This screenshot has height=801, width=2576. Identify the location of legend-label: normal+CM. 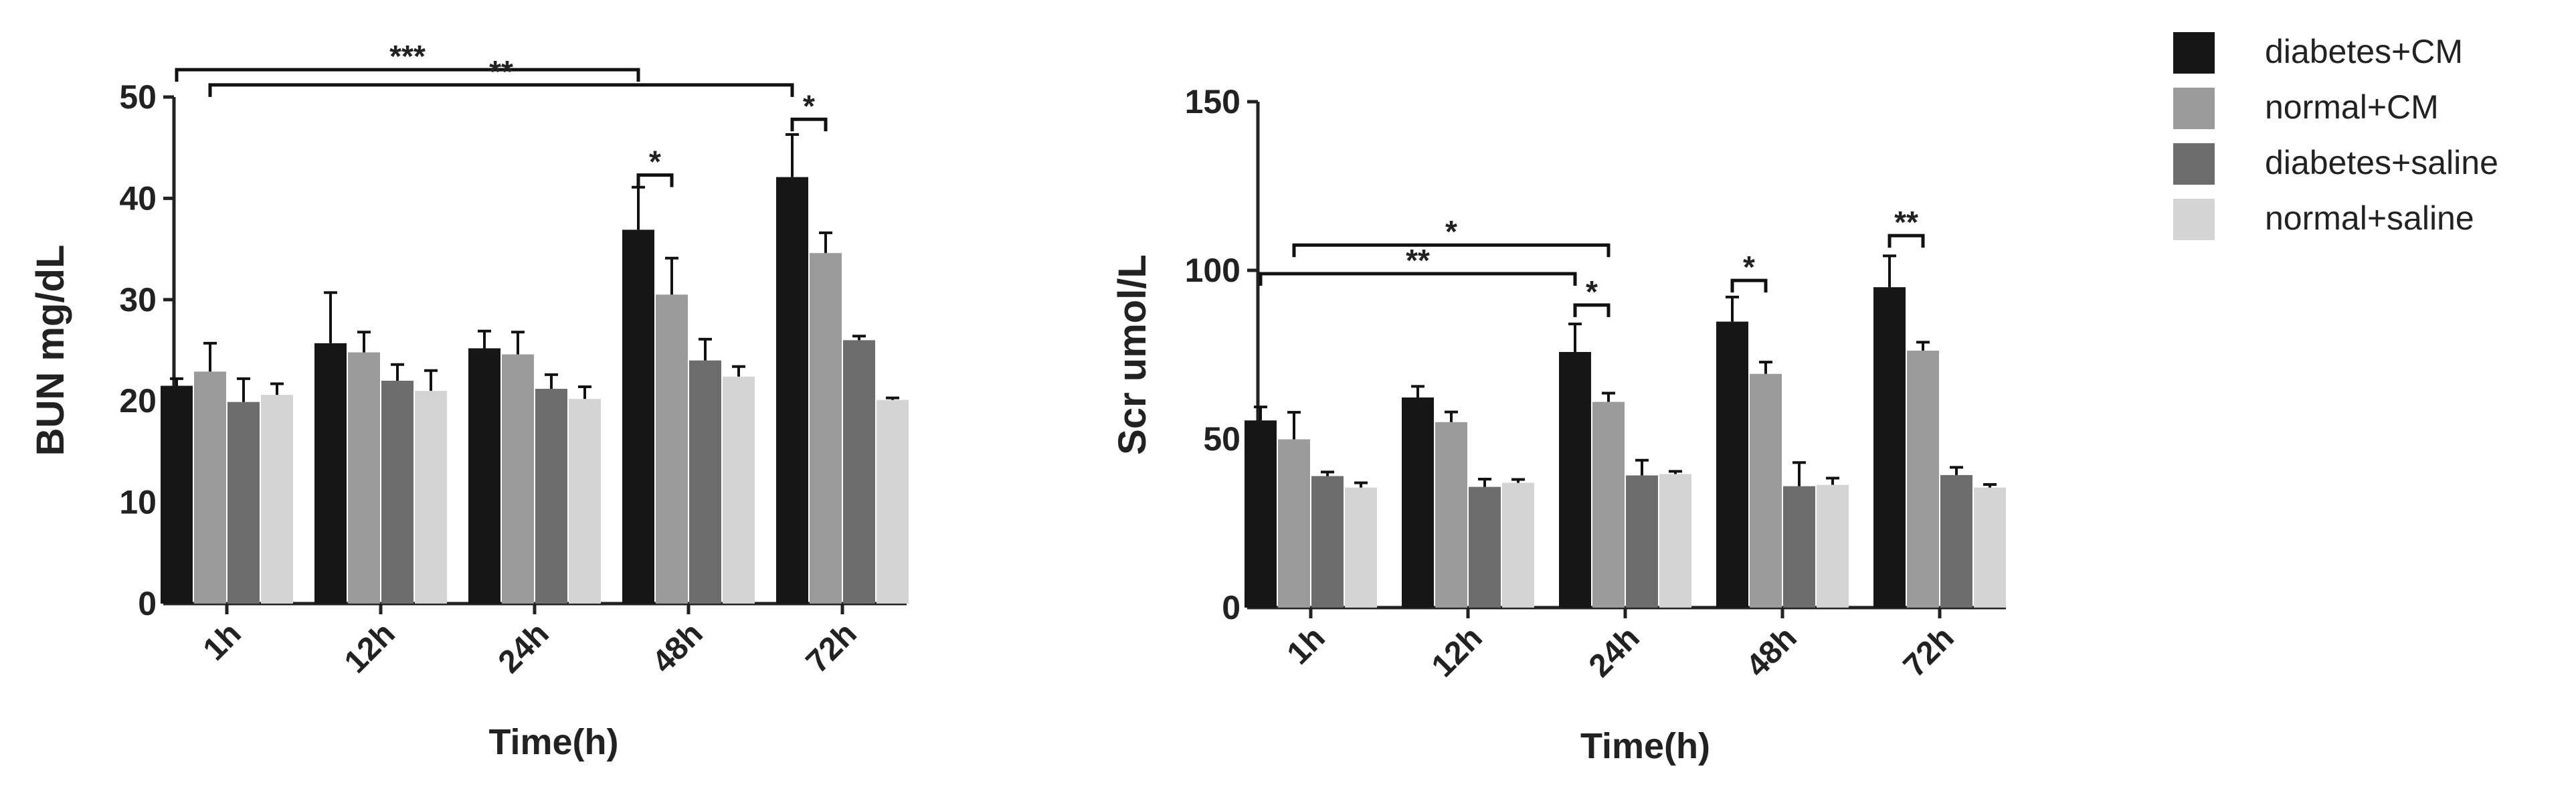
(2352, 107).